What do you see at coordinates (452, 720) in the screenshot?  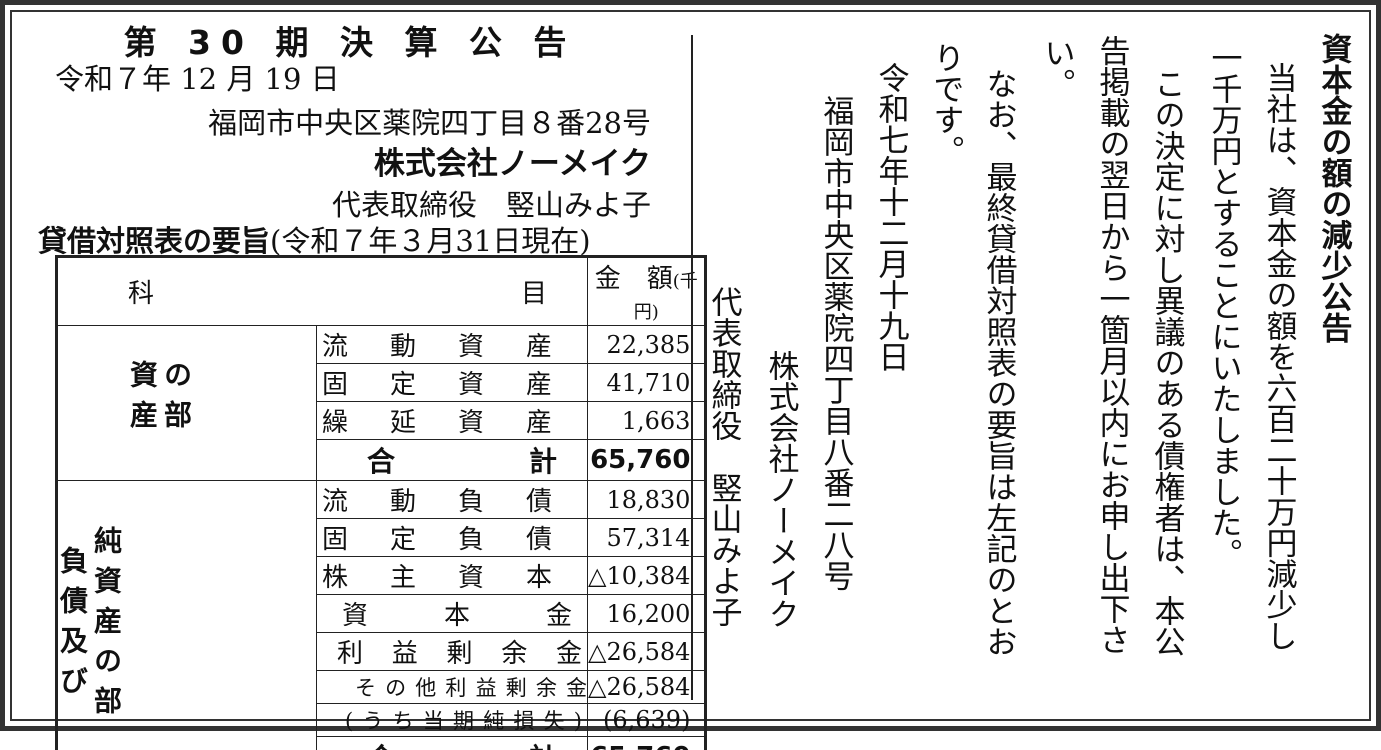 I see `item-cell: (うち当期純損失)` at bounding box center [452, 720].